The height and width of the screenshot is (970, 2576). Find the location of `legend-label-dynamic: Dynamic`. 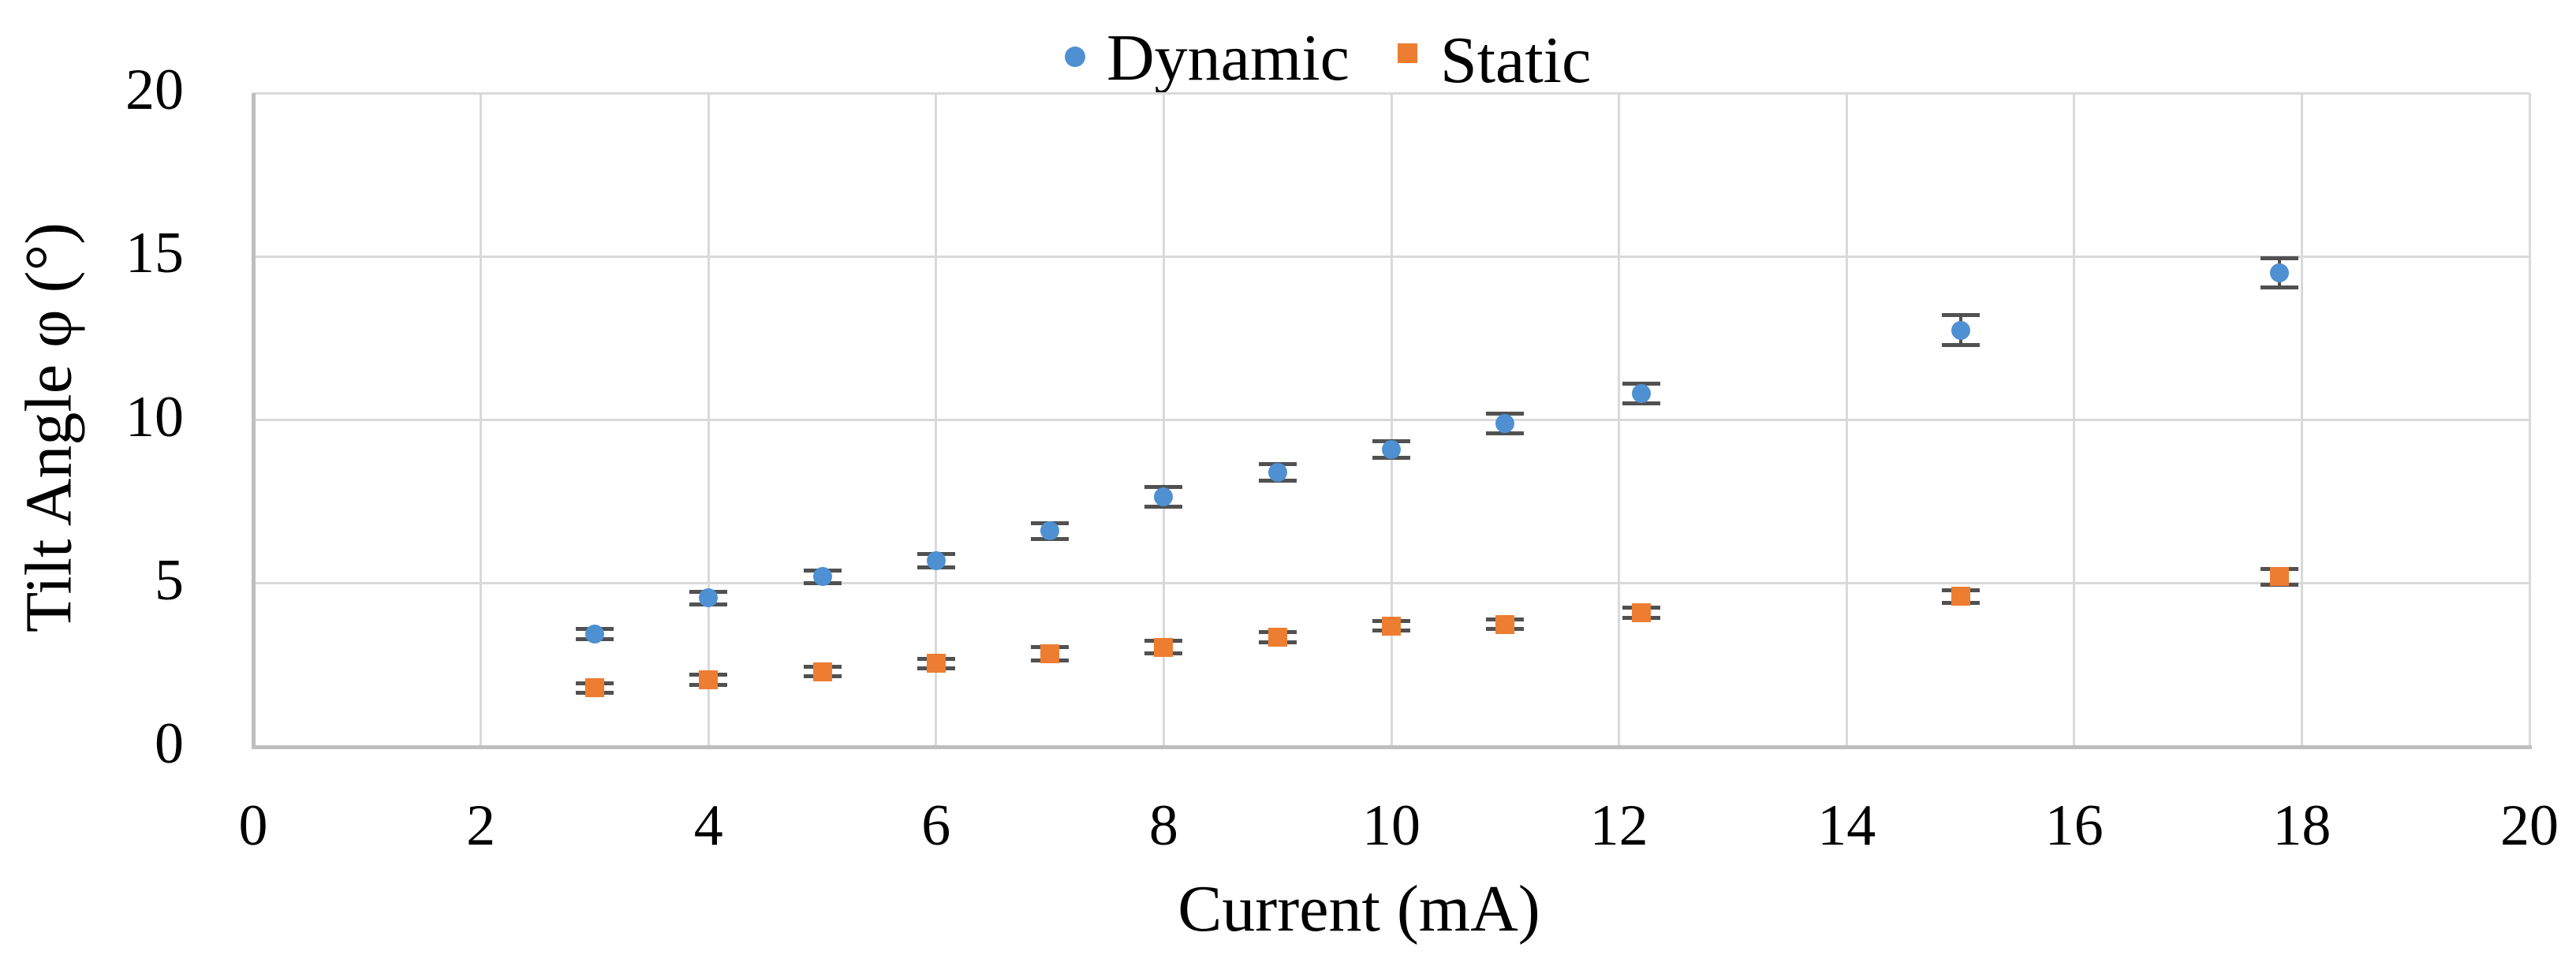

legend-label-dynamic: Dynamic is located at coordinates (1228, 58).